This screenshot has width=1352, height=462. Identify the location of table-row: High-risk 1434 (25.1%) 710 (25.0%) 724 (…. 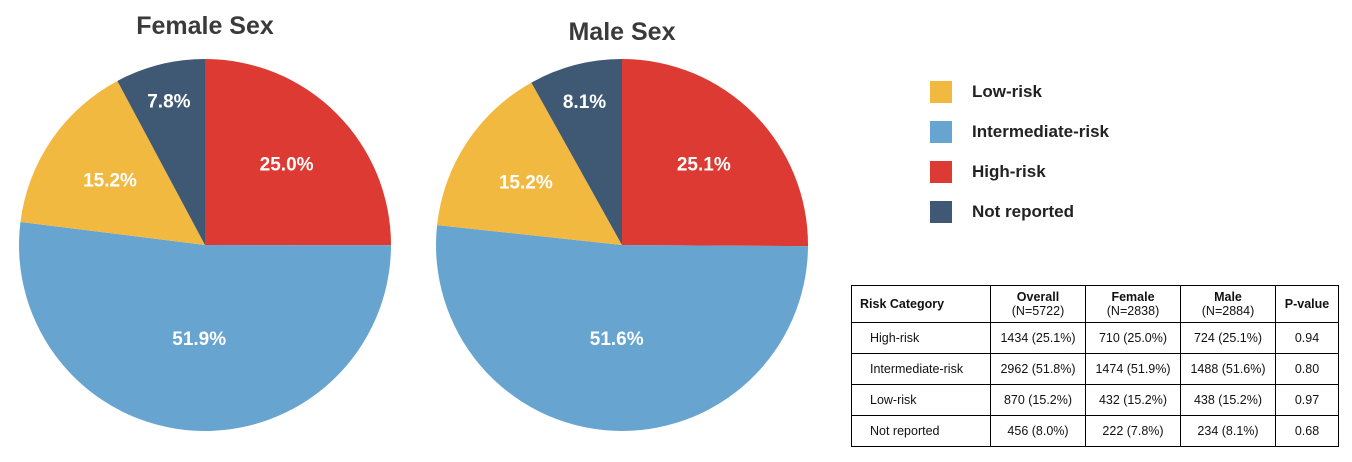
(1095, 338).